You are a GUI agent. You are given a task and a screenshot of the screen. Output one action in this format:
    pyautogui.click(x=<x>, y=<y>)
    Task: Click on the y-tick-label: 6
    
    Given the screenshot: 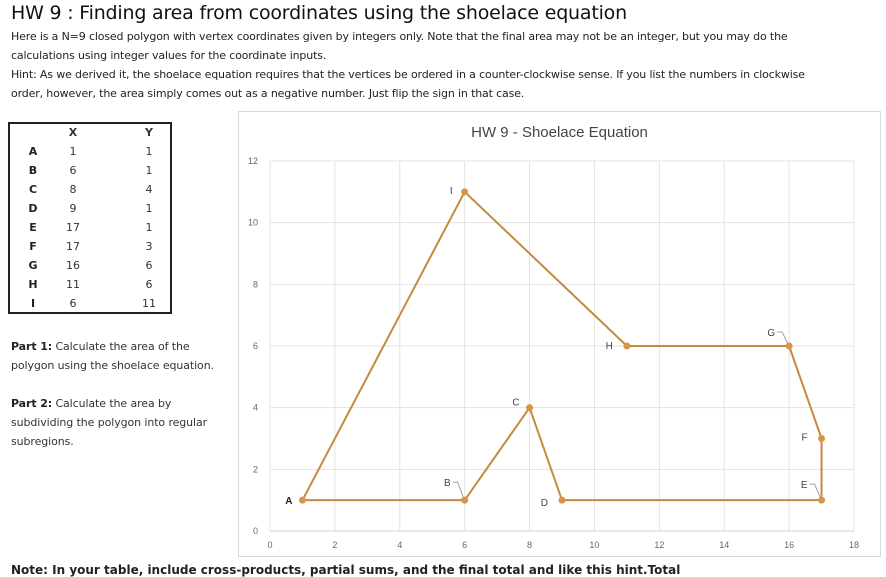 What is the action you would take?
    pyautogui.click(x=255, y=346)
    